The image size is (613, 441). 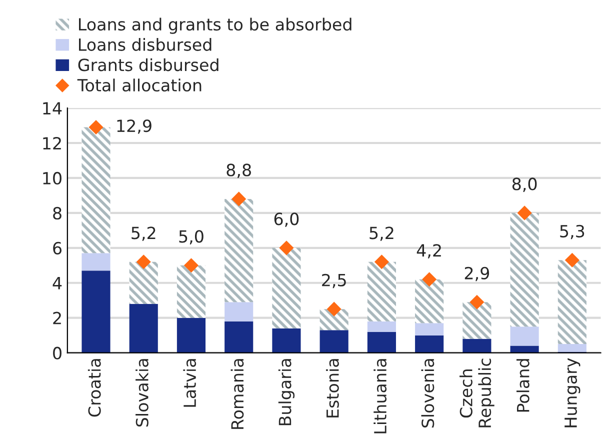 What do you see at coordinates (148, 65) in the screenshot?
I see `legend-label: Grants disbursed` at bounding box center [148, 65].